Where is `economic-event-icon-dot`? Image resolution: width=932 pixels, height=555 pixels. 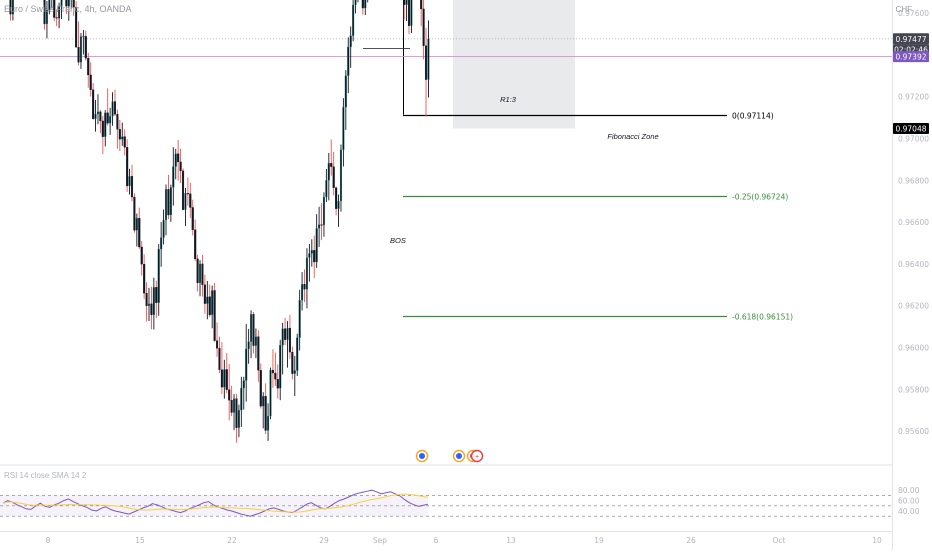 economic-event-icon-dot is located at coordinates (459, 456).